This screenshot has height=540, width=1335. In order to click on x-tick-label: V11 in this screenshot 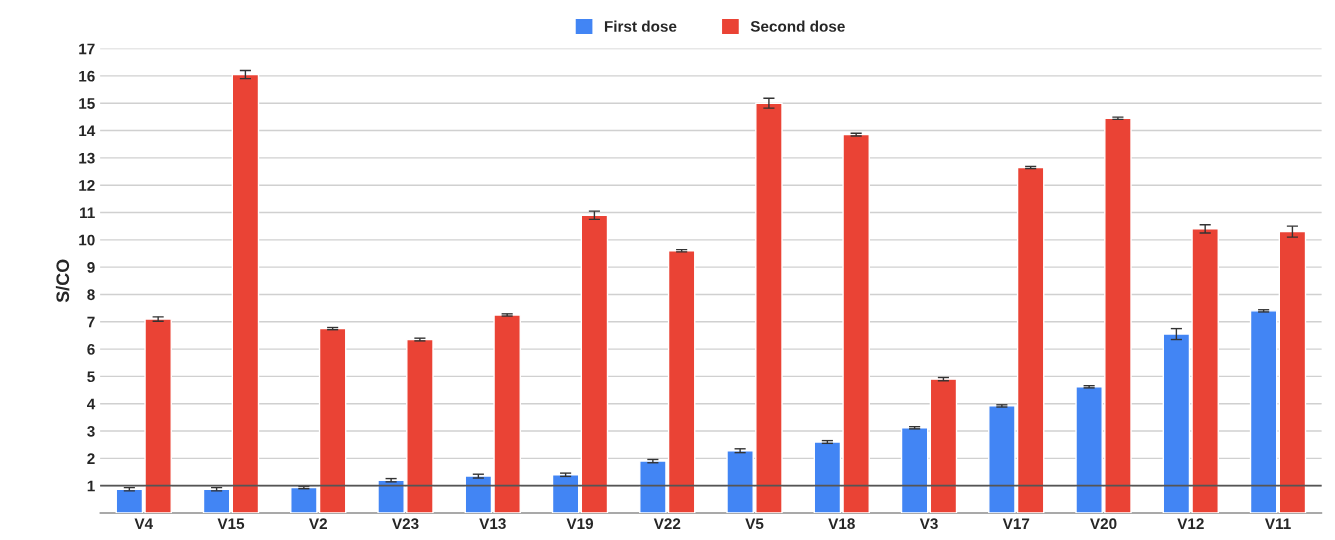, I will do `click(1277, 523)`.